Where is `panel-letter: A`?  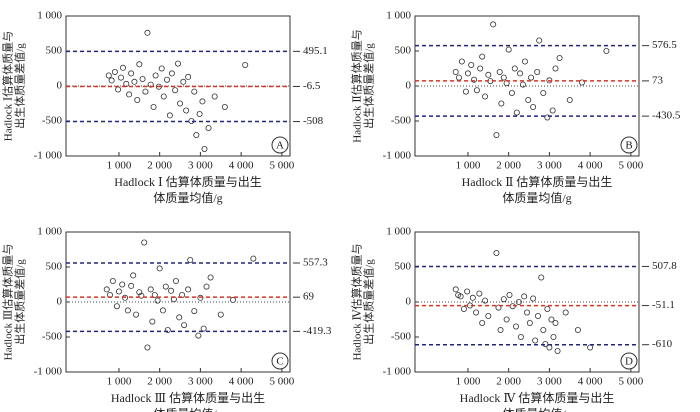
panel-letter: A is located at coordinates (280, 146).